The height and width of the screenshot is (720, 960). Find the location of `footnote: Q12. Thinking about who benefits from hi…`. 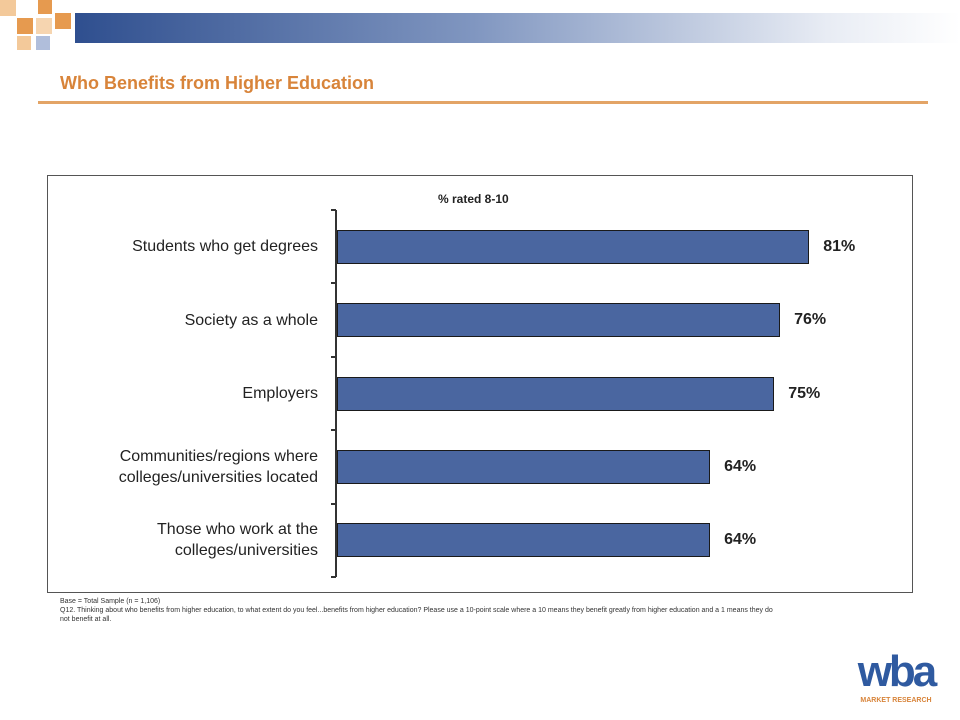

footnote: Q12. Thinking about who benefits from hi… is located at coordinates (416, 615).